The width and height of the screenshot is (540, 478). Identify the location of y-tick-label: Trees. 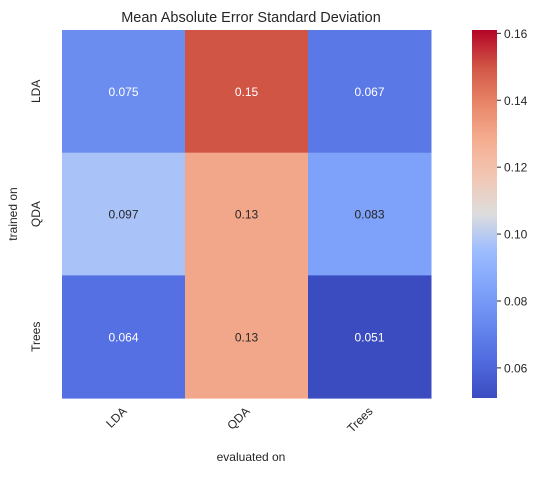
(36, 337).